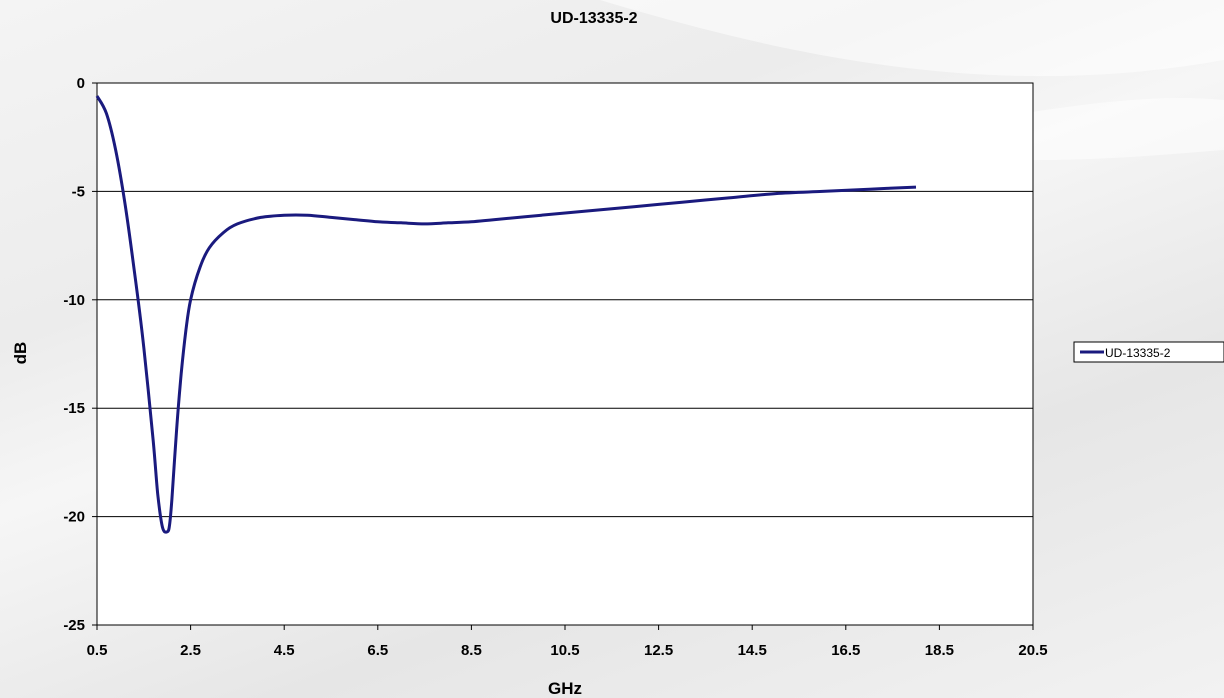 The image size is (1224, 698). What do you see at coordinates (284, 650) in the screenshot?
I see `x-tick-label: 4.5` at bounding box center [284, 650].